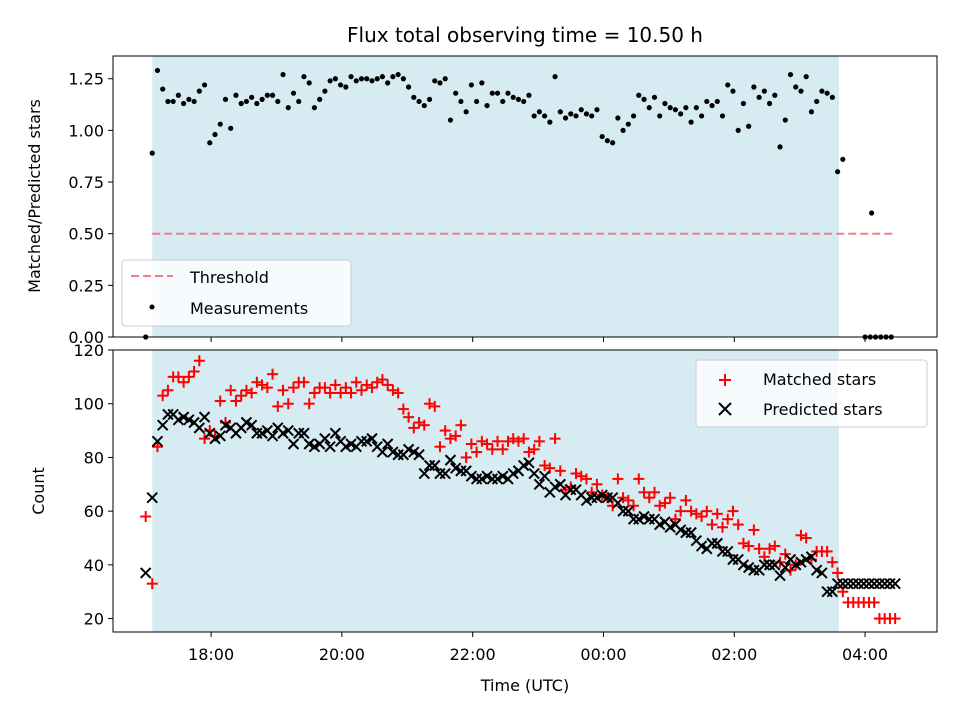 Image resolution: width=960 pixels, height=720 pixels. I want to click on bottom-legend-box, so click(811, 393).